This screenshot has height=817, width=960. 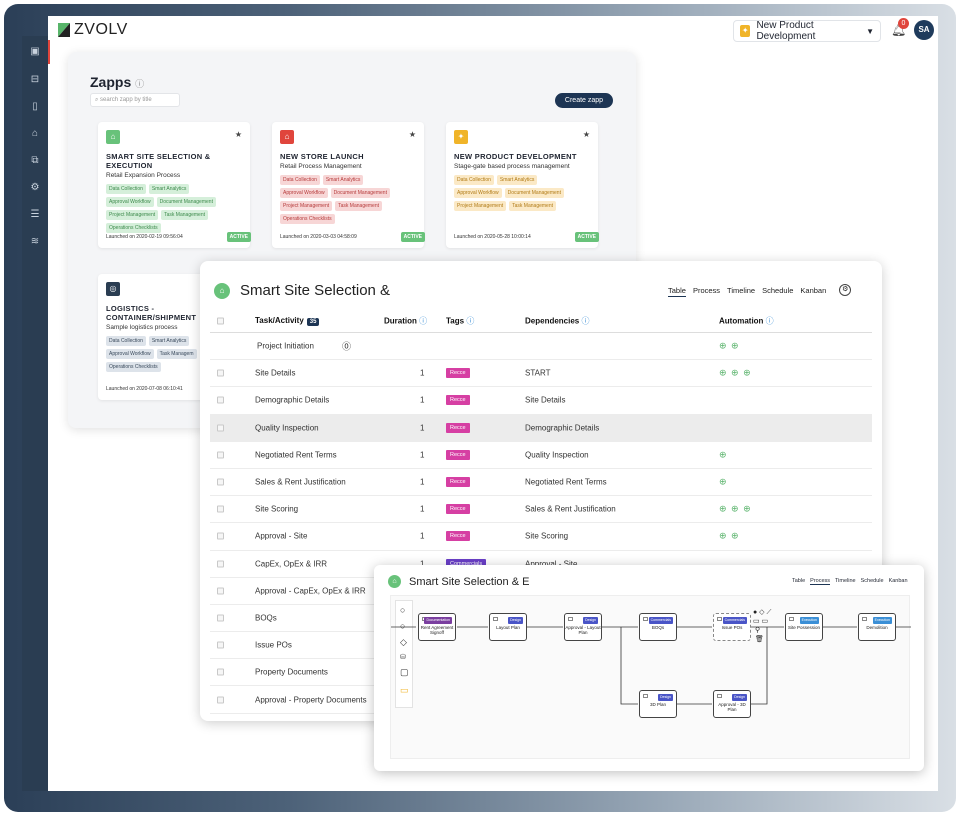 I want to click on process-node: Execution Demolition, so click(x=877, y=627).